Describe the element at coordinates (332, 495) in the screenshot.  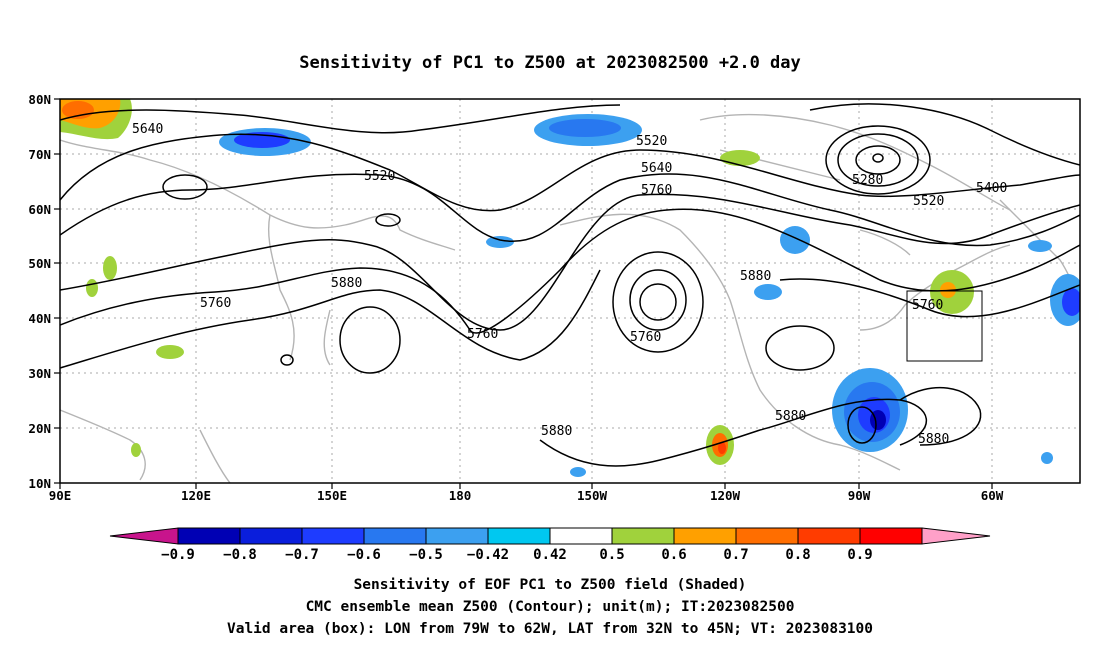
I see `lon-tick-label: 150E` at that location.